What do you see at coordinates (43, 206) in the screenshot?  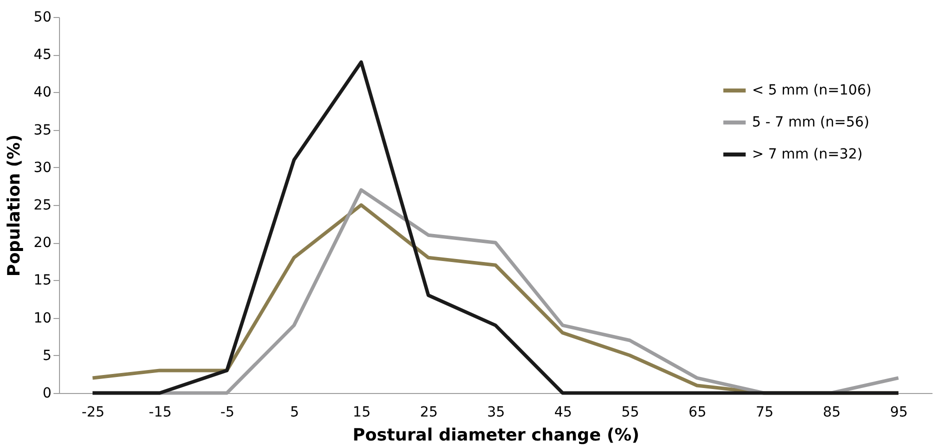 I see `y-tick-label: 25` at bounding box center [43, 206].